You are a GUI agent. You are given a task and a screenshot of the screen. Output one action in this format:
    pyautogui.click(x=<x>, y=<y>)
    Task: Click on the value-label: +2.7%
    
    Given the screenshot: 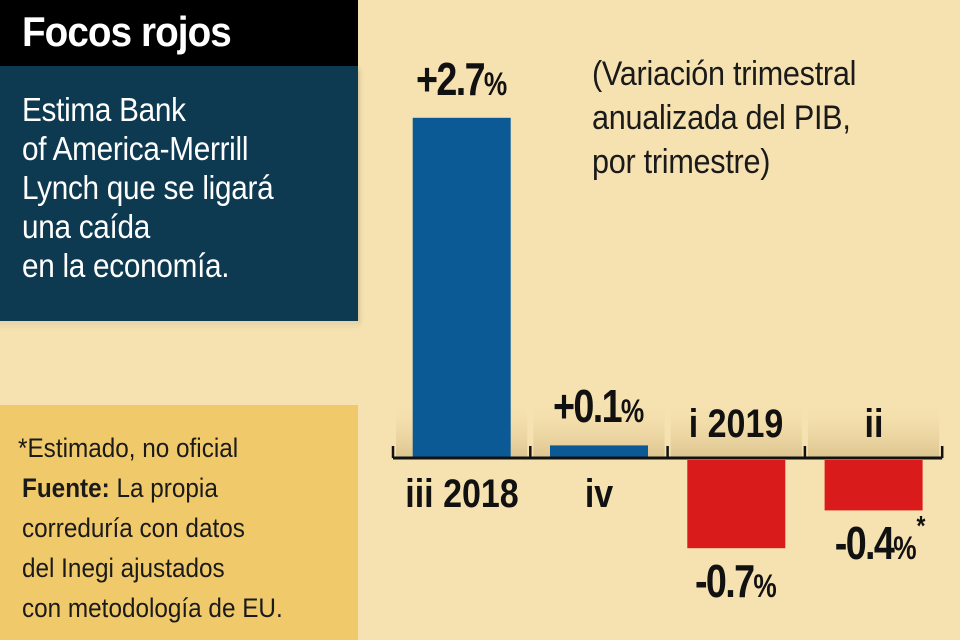 What is the action you would take?
    pyautogui.click(x=461, y=79)
    